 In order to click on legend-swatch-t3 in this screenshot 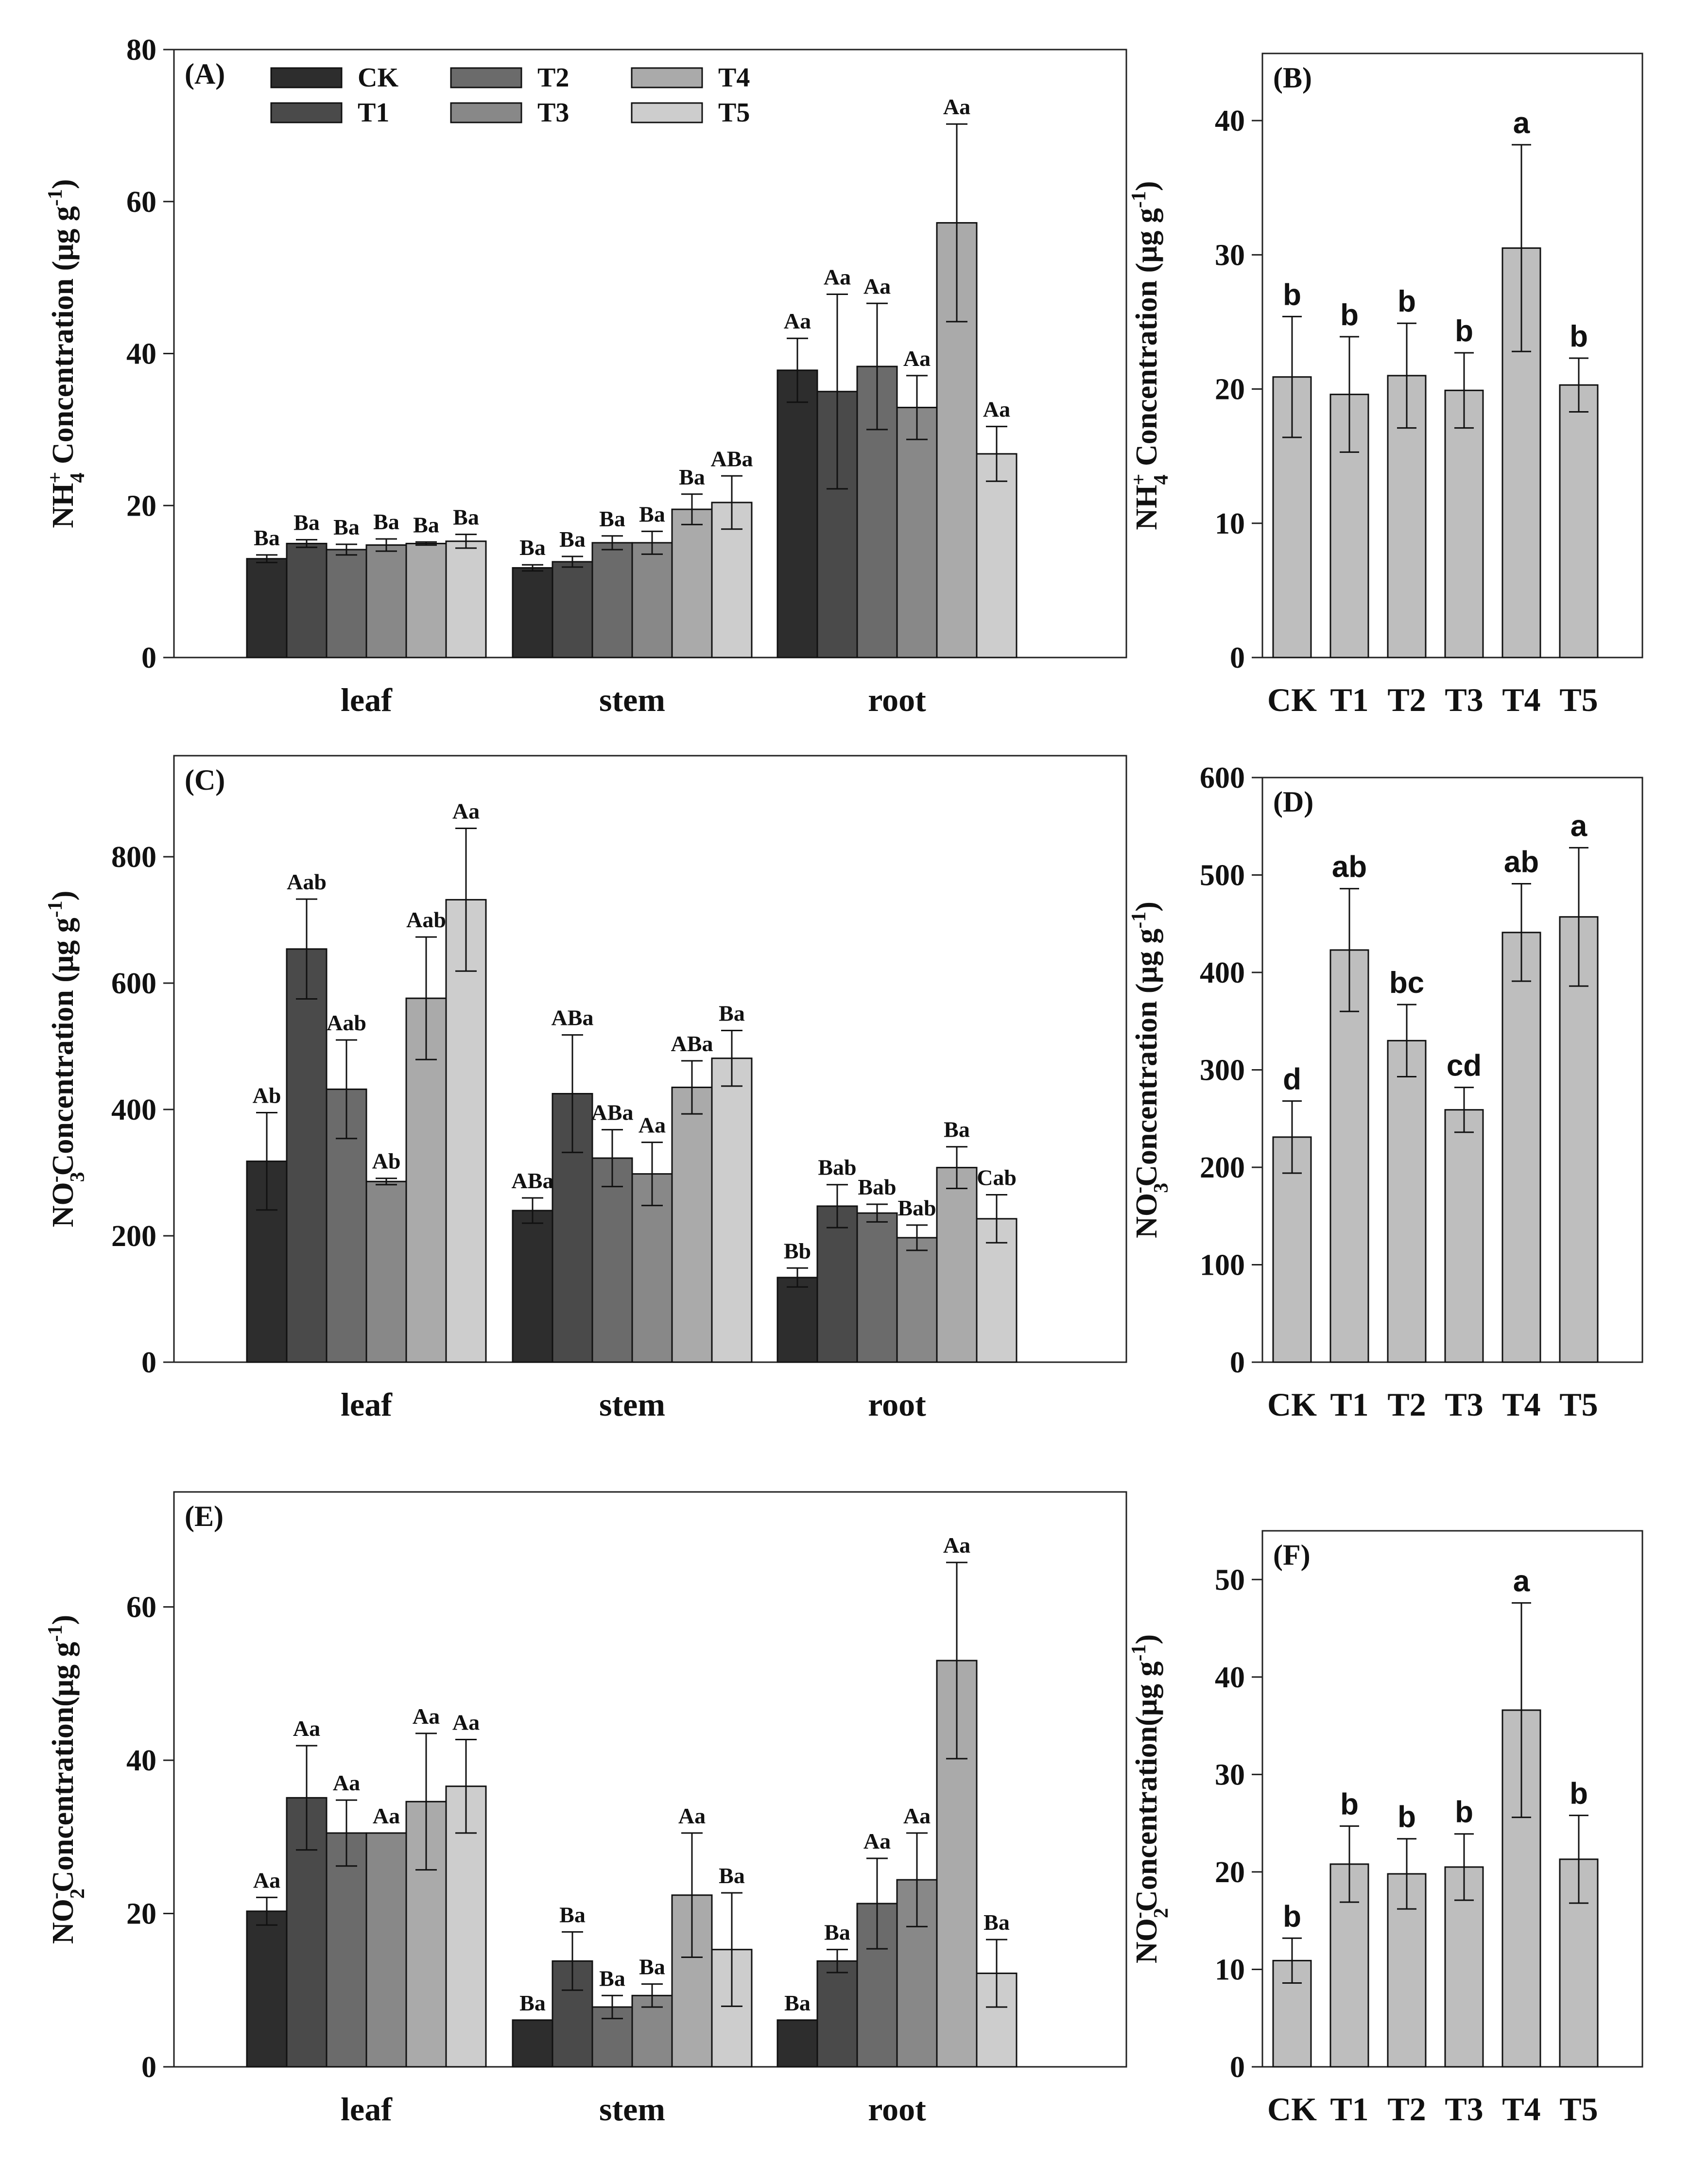, I will do `click(486, 112)`.